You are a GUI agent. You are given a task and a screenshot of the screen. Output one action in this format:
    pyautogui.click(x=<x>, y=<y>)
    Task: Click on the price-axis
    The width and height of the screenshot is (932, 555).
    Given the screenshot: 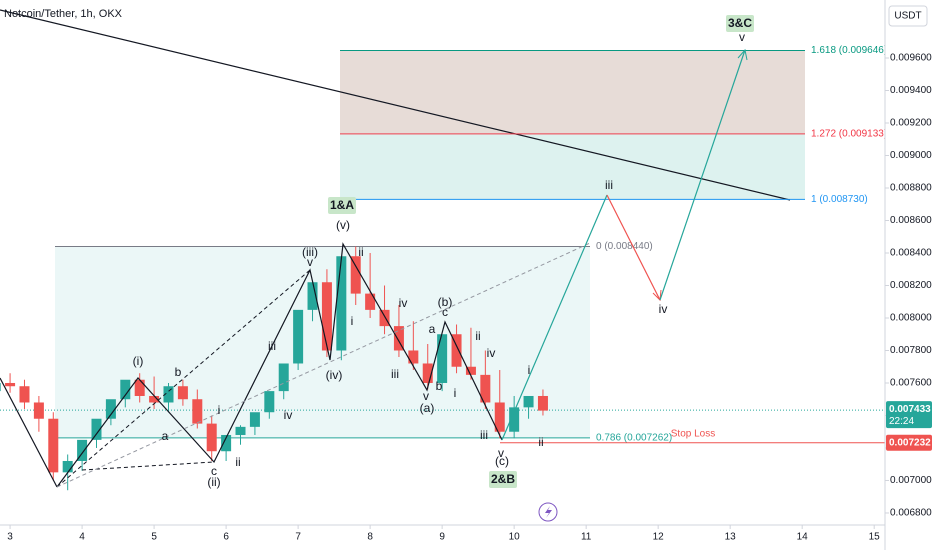 What is the action you would take?
    pyautogui.click(x=908, y=275)
    